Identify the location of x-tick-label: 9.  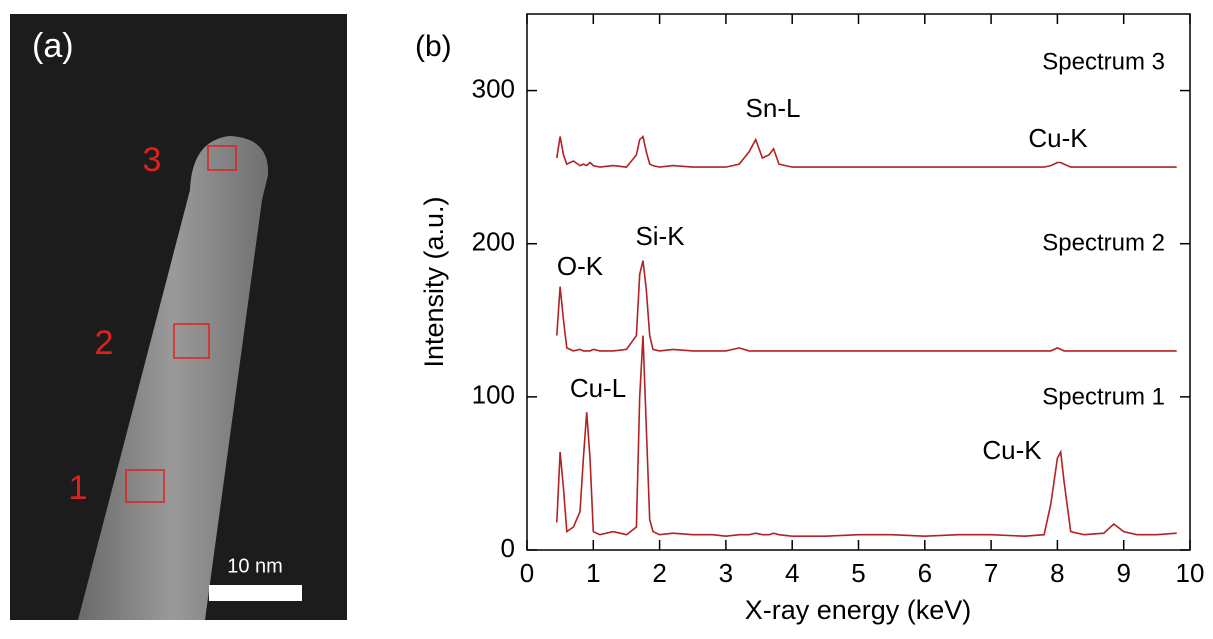
(1123, 573).